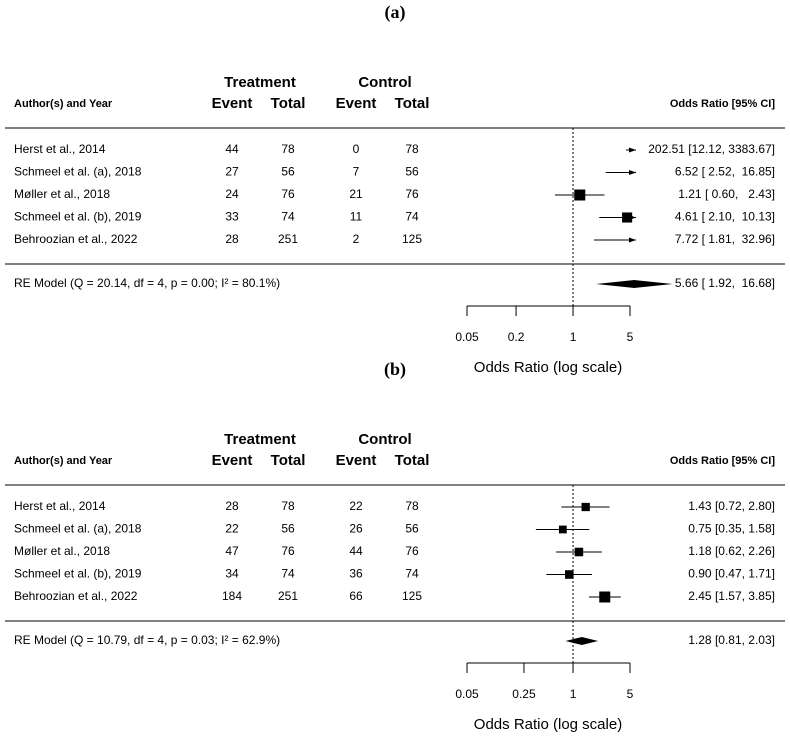  What do you see at coordinates (232, 194) in the screenshot?
I see `table-cell: 24` at bounding box center [232, 194].